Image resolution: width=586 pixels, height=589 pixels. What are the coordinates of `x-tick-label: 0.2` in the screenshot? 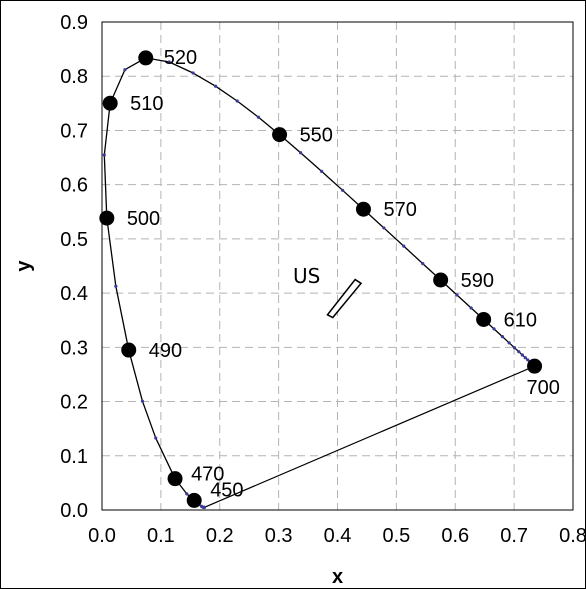 It's located at (220, 536).